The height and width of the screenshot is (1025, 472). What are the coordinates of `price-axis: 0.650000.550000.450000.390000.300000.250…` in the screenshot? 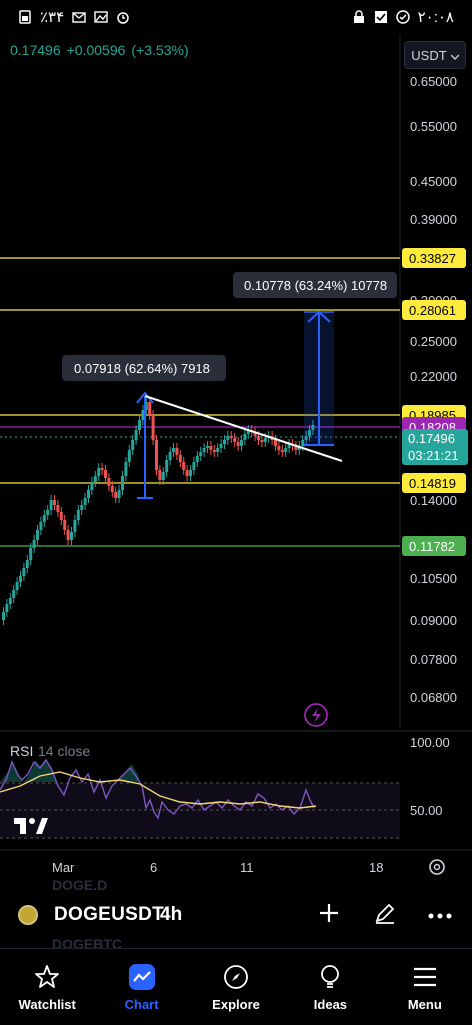 It's located at (433, 389).